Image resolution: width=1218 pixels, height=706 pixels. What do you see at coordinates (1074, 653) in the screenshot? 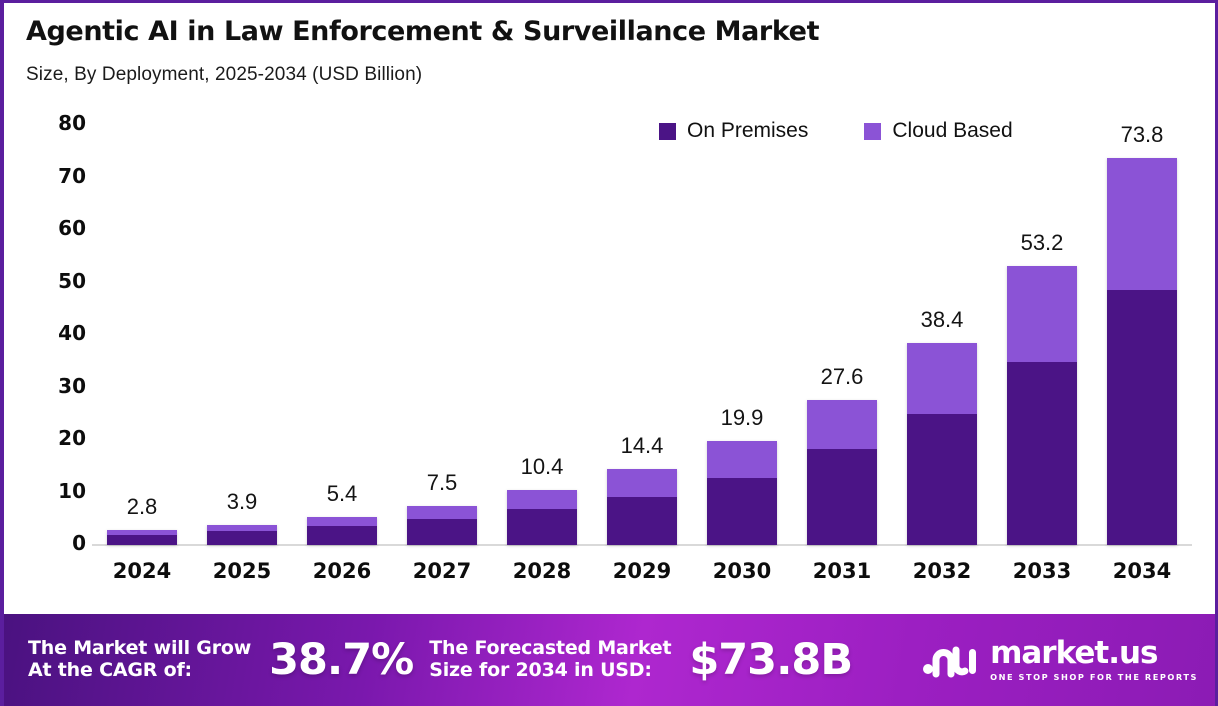
I see `brand-name: market.us` at bounding box center [1074, 653].